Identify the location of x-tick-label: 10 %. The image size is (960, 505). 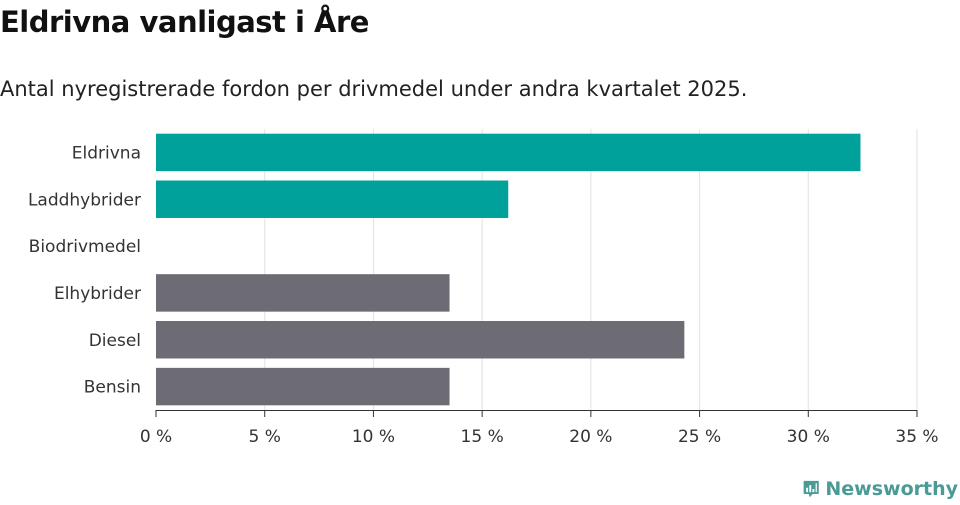
(373, 437).